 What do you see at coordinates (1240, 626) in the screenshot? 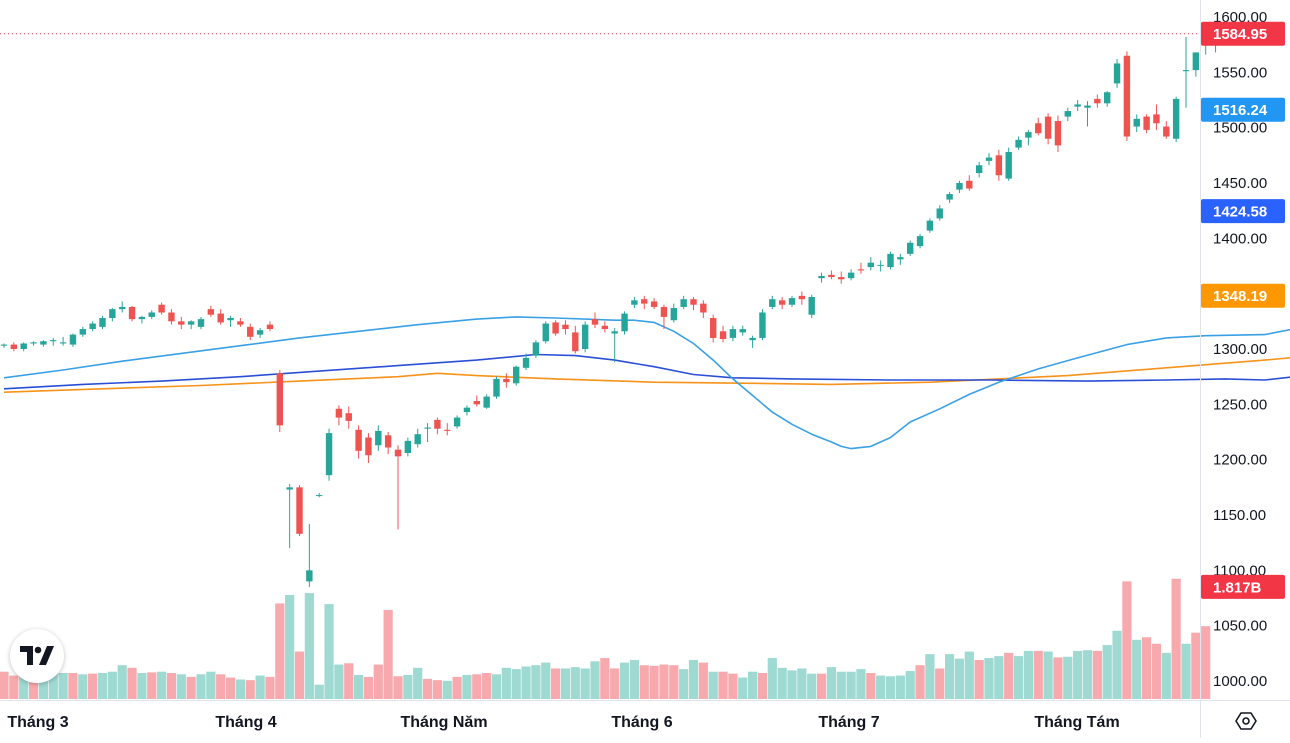
I see `price-tick-label: 1050.00` at bounding box center [1240, 626].